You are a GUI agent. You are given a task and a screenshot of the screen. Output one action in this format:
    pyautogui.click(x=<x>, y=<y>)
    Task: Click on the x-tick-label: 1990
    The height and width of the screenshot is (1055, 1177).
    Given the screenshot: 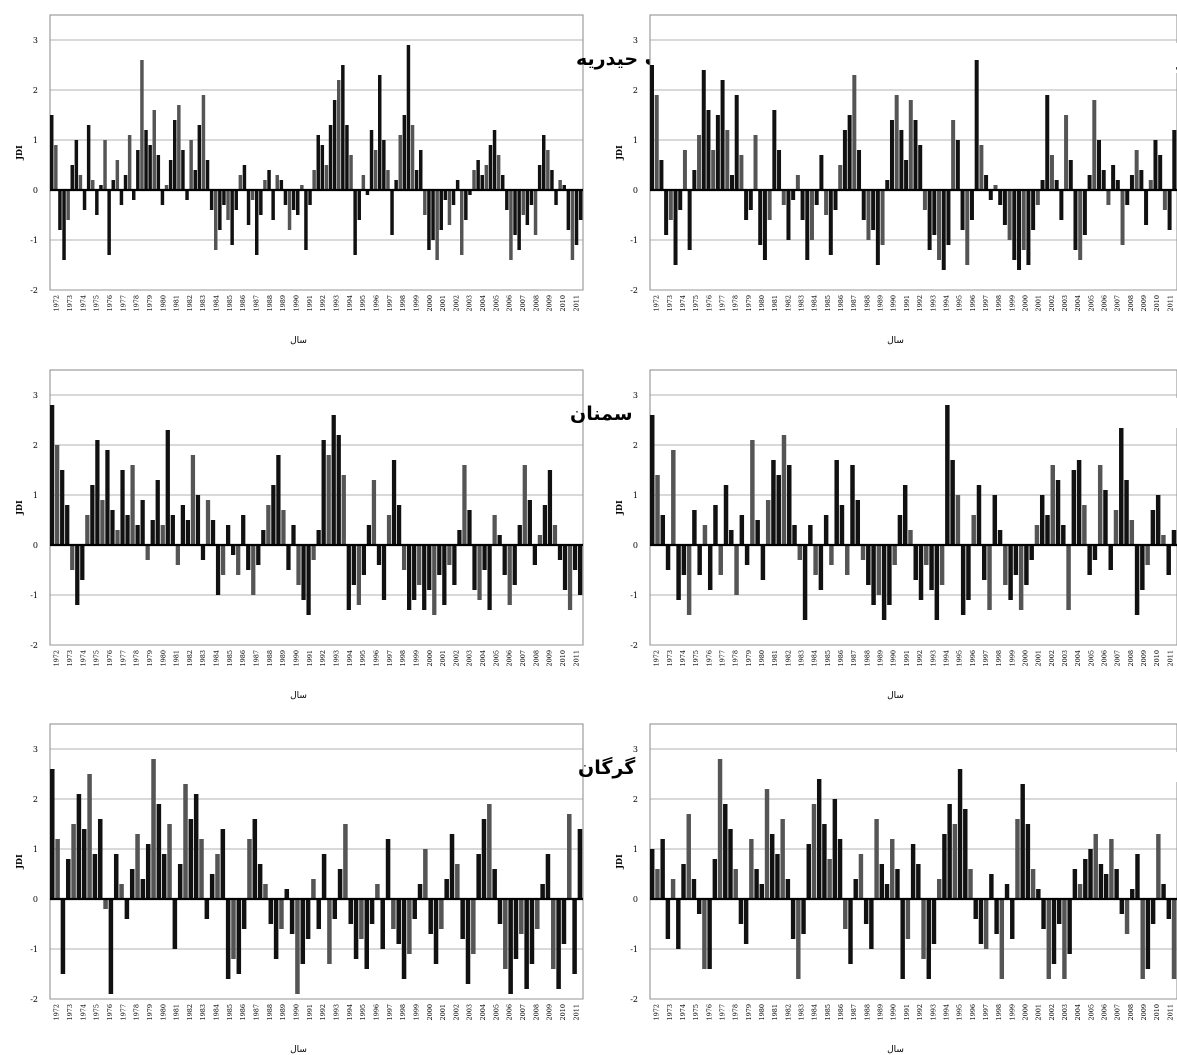 What is the action you would take?
    pyautogui.click(x=894, y=1012)
    